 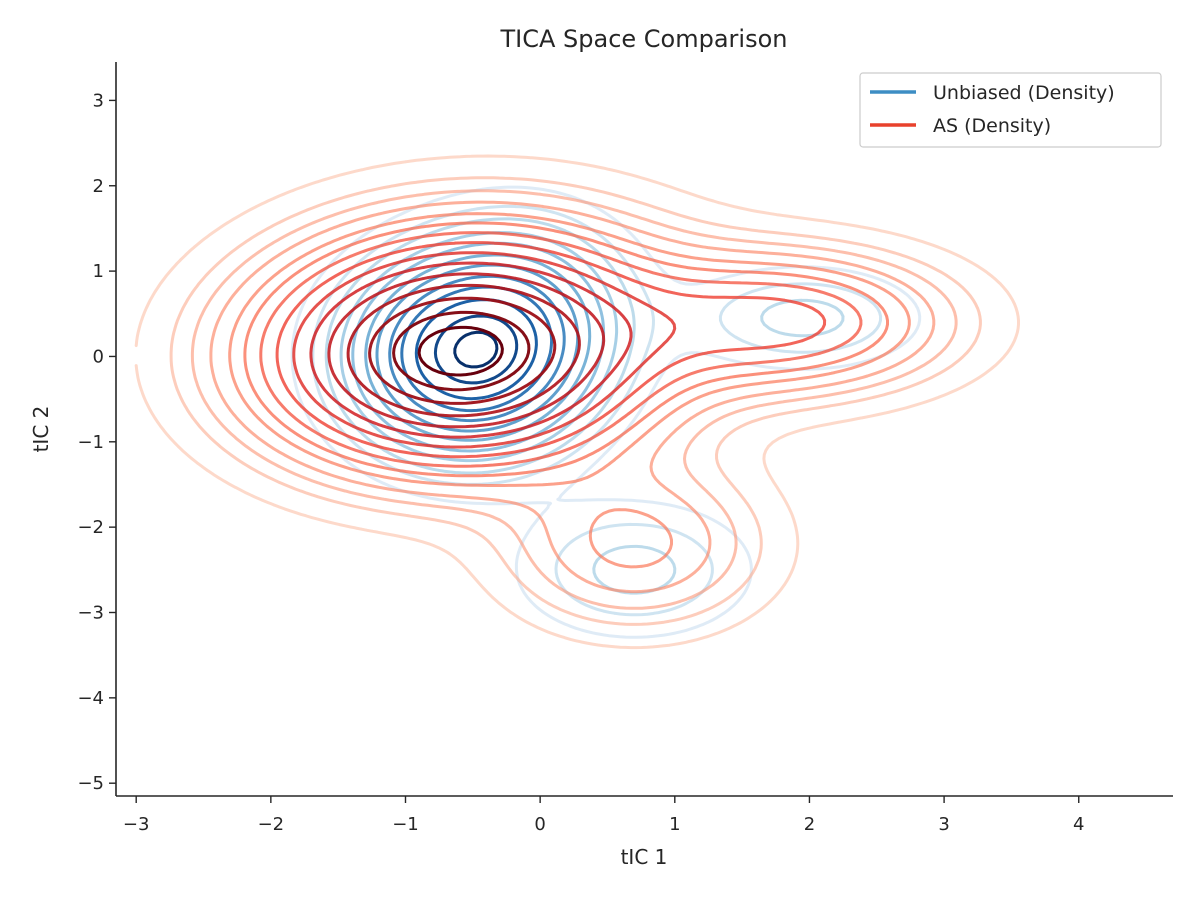 I want to click on y-tick-label: −1, so click(x=90, y=442).